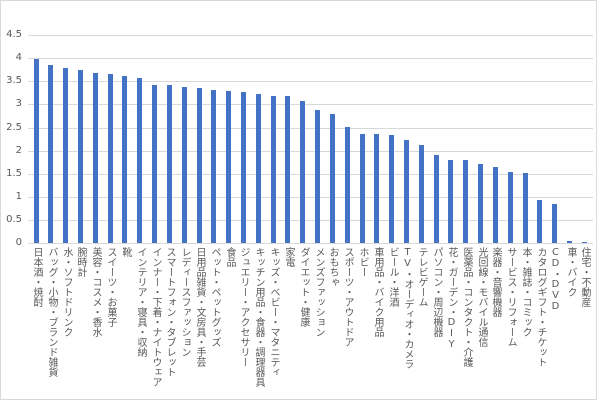 This screenshot has width=600, height=403. What do you see at coordinates (155, 317) in the screenshot?
I see `x-axis-category-label: インナー・下着・ナイトウェア` at bounding box center [155, 317].